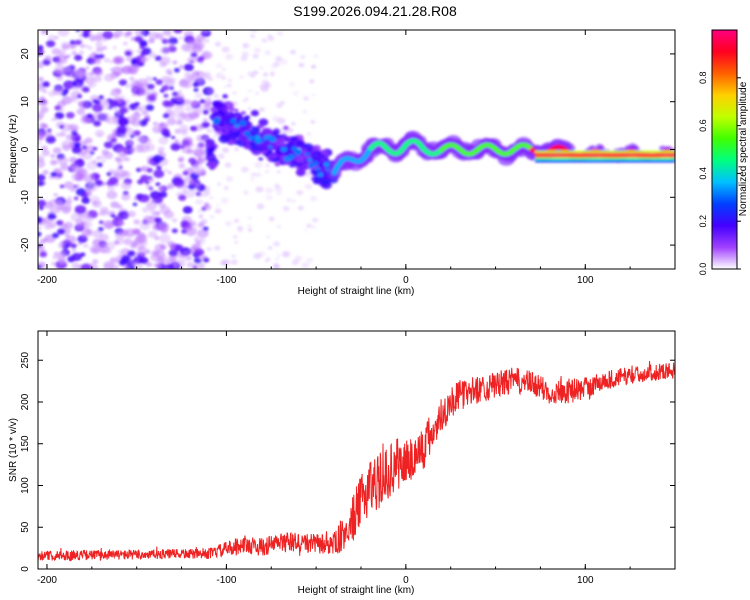 The height and width of the screenshot is (600, 750). What do you see at coordinates (703, 173) in the screenshot?
I see `colorbar-tick-label: 0.4` at bounding box center [703, 173].